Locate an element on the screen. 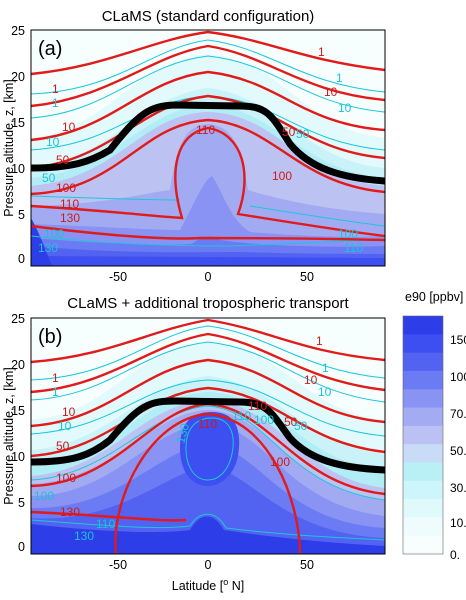 The width and height of the screenshot is (466, 600). colorbar: e90 [ppbv] 150. 100. 70. 50. 30. 10. 0. is located at coordinates (434, 426).